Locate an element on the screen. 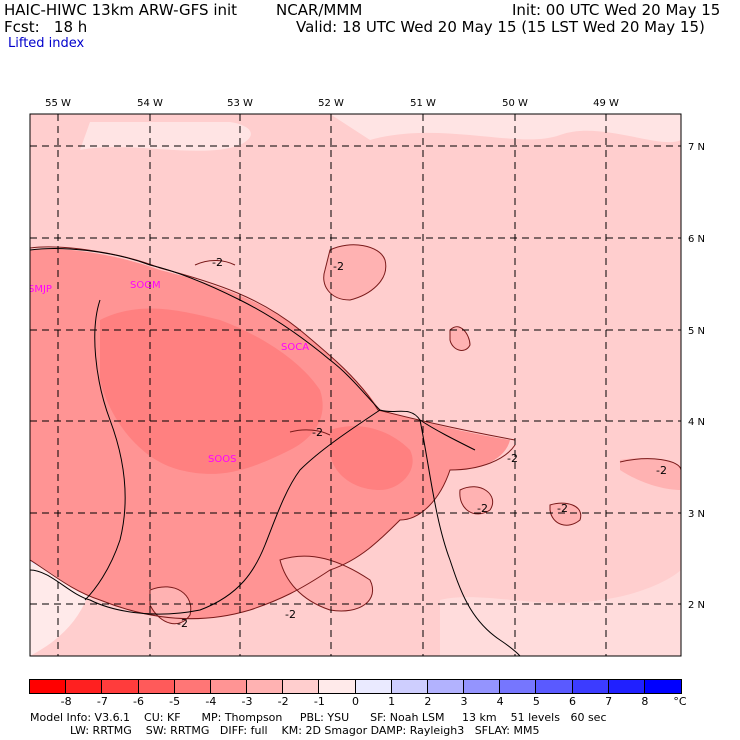  colorbar-label: -7 is located at coordinates (102, 701).